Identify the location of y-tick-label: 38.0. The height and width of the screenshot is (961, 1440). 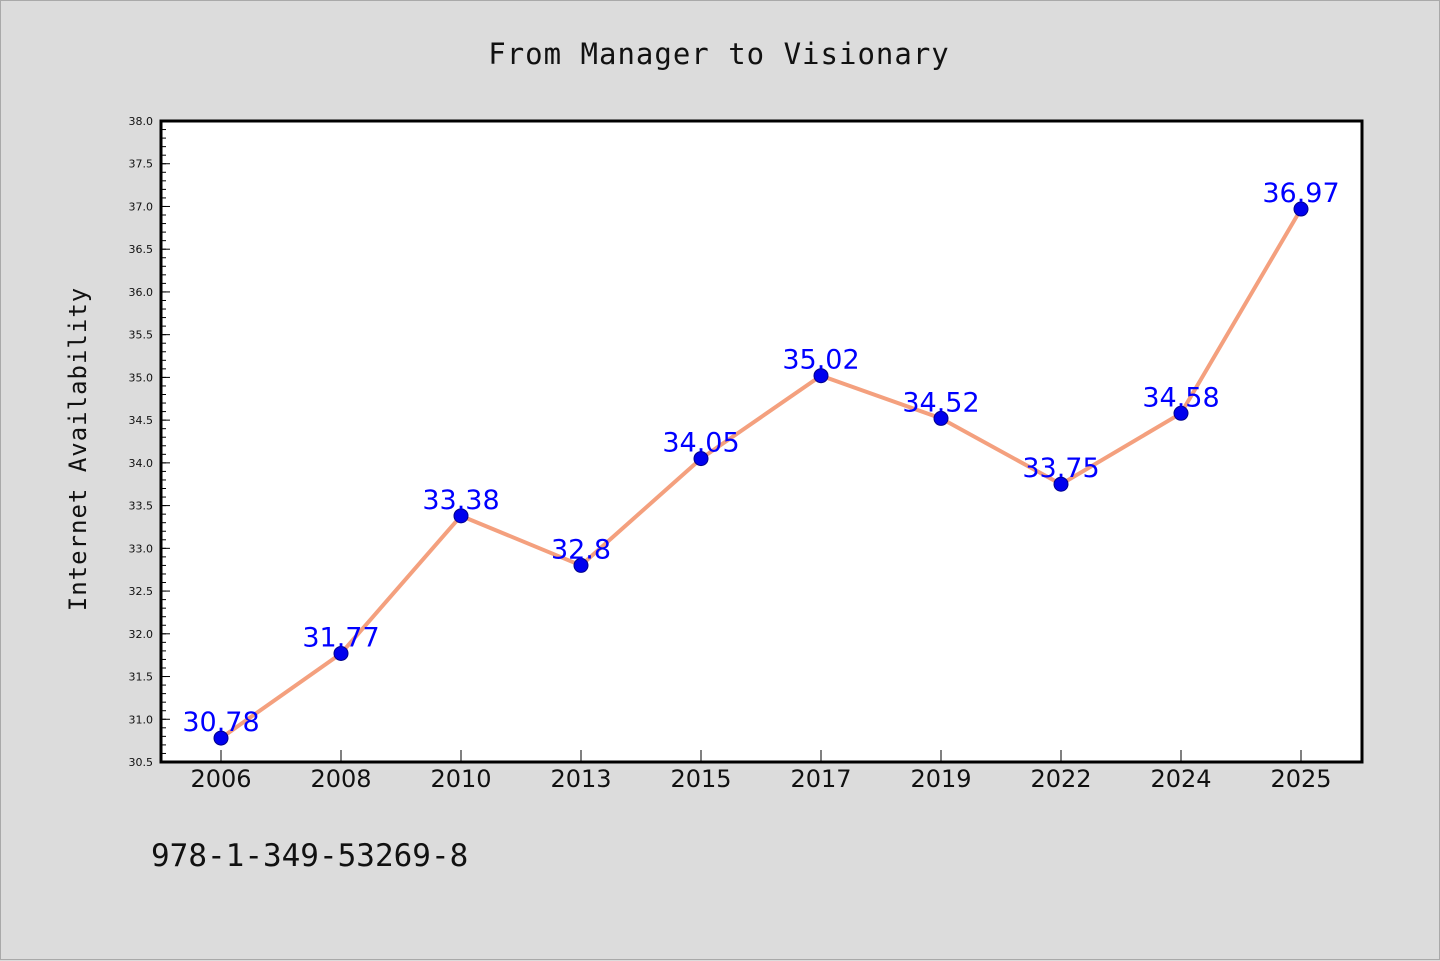
(141, 121).